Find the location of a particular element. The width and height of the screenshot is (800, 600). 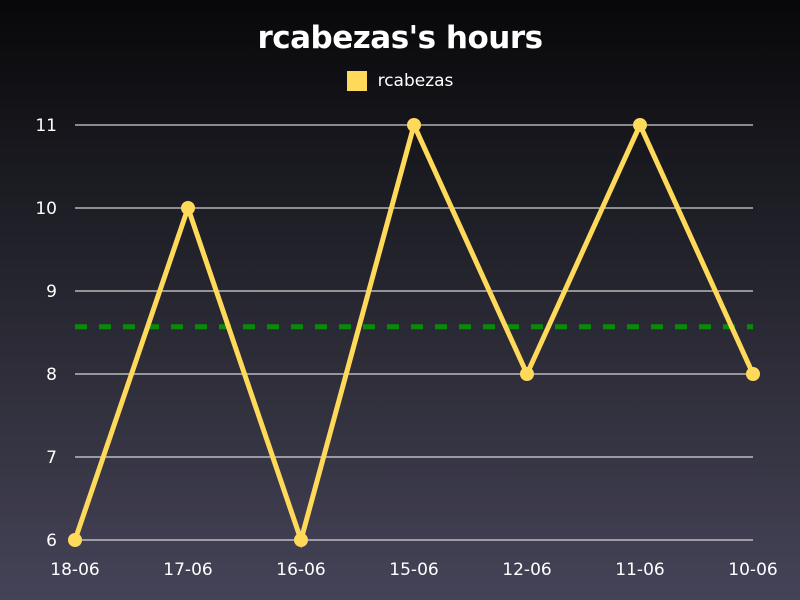

y-tick-label-11: 11 is located at coordinates (46, 126).